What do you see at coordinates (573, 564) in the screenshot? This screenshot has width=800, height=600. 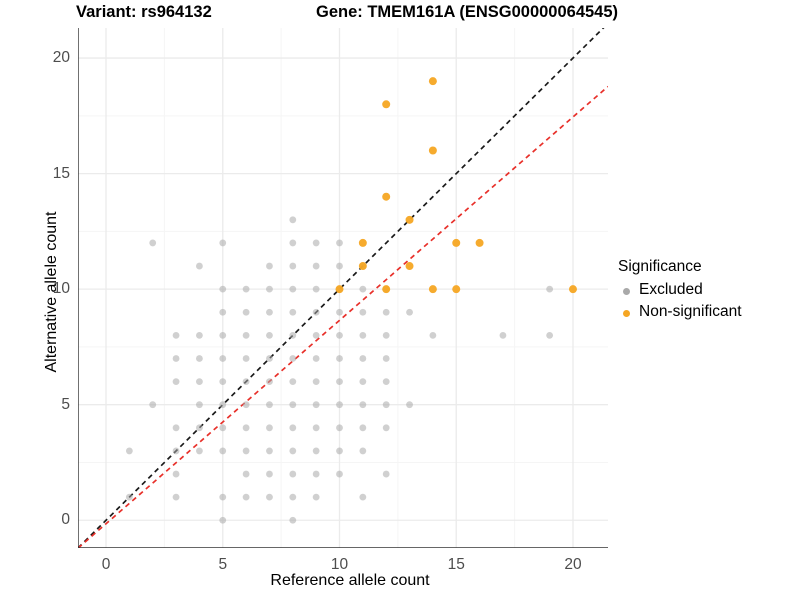 I see `x-tick-label: 20` at bounding box center [573, 564].